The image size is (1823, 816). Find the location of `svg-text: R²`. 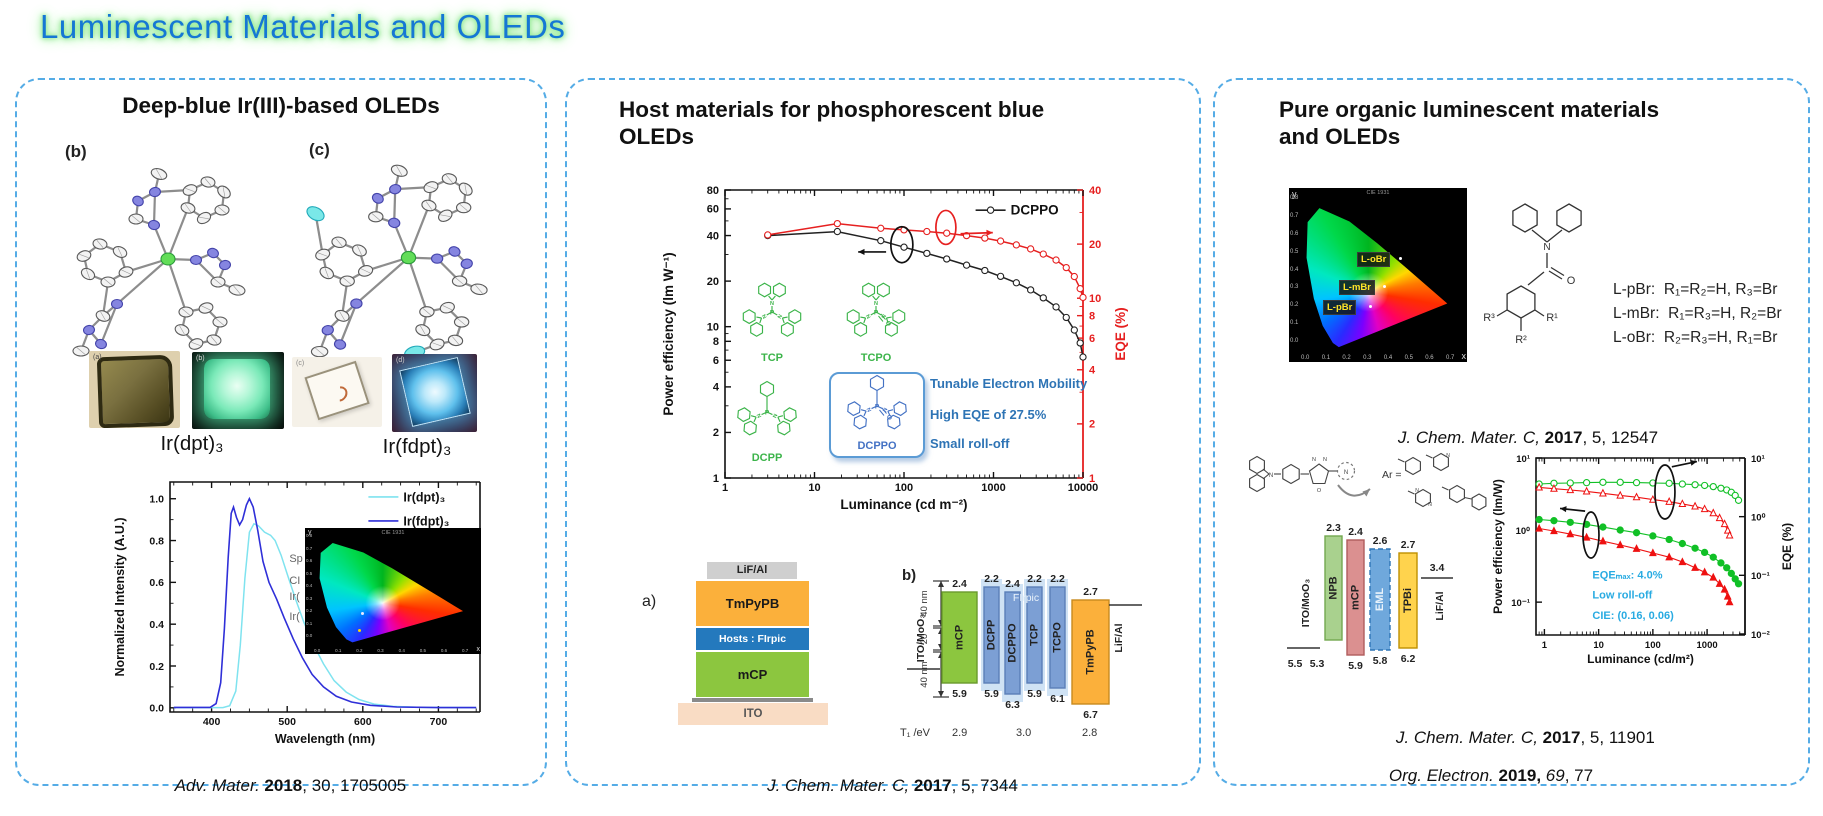

svg-text: R² is located at coordinates (1521, 340).